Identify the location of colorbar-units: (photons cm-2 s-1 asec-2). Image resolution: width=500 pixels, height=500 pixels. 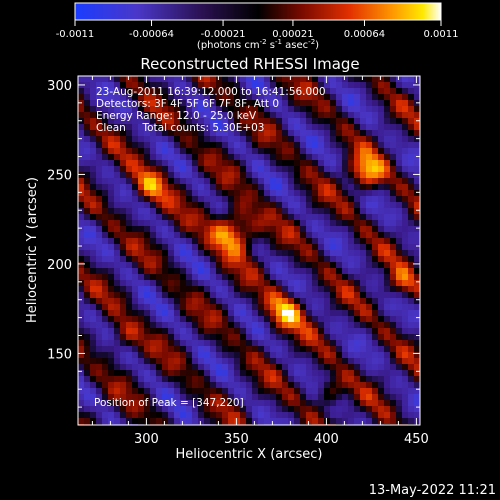
(258, 44).